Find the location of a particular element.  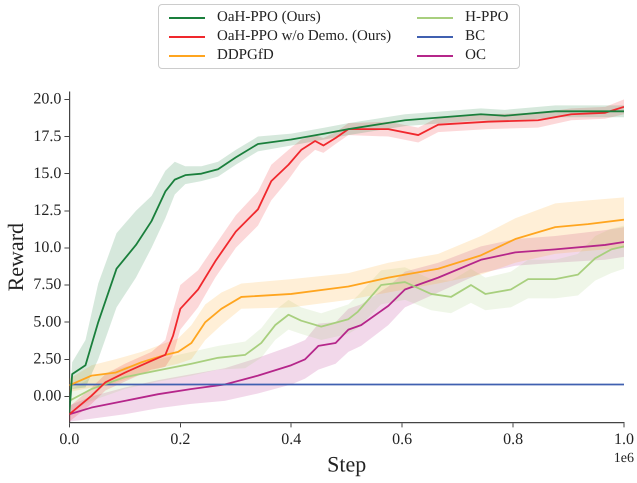

x-tick-label: 0.0 is located at coordinates (69, 439).